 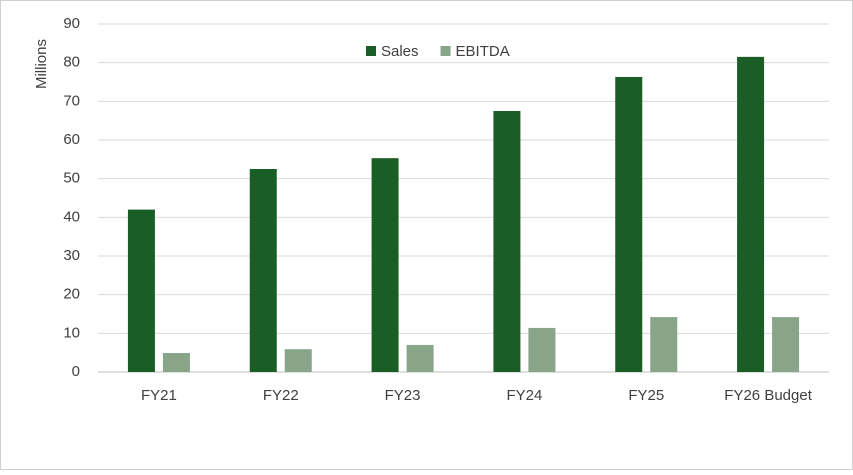 What do you see at coordinates (71, 294) in the screenshot?
I see `y-tick-label: 20` at bounding box center [71, 294].